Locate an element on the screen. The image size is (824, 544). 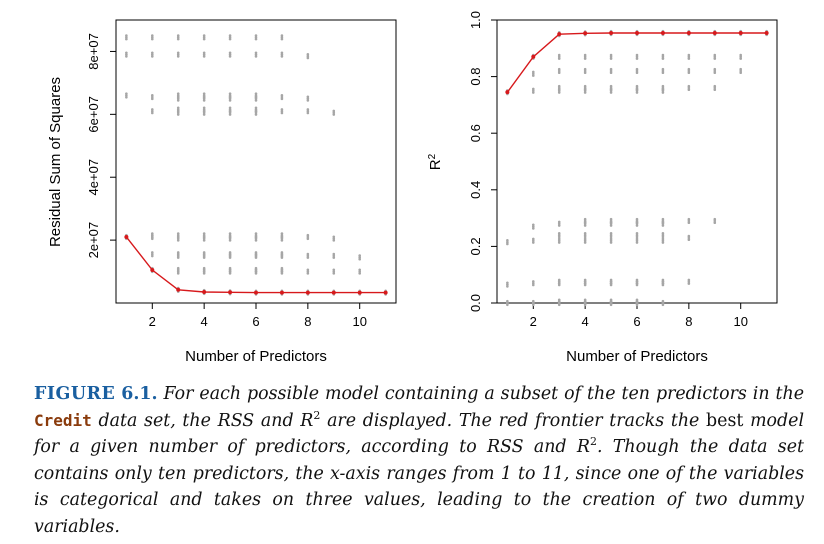
y-axis-title-main: R is located at coordinates (435, 164).